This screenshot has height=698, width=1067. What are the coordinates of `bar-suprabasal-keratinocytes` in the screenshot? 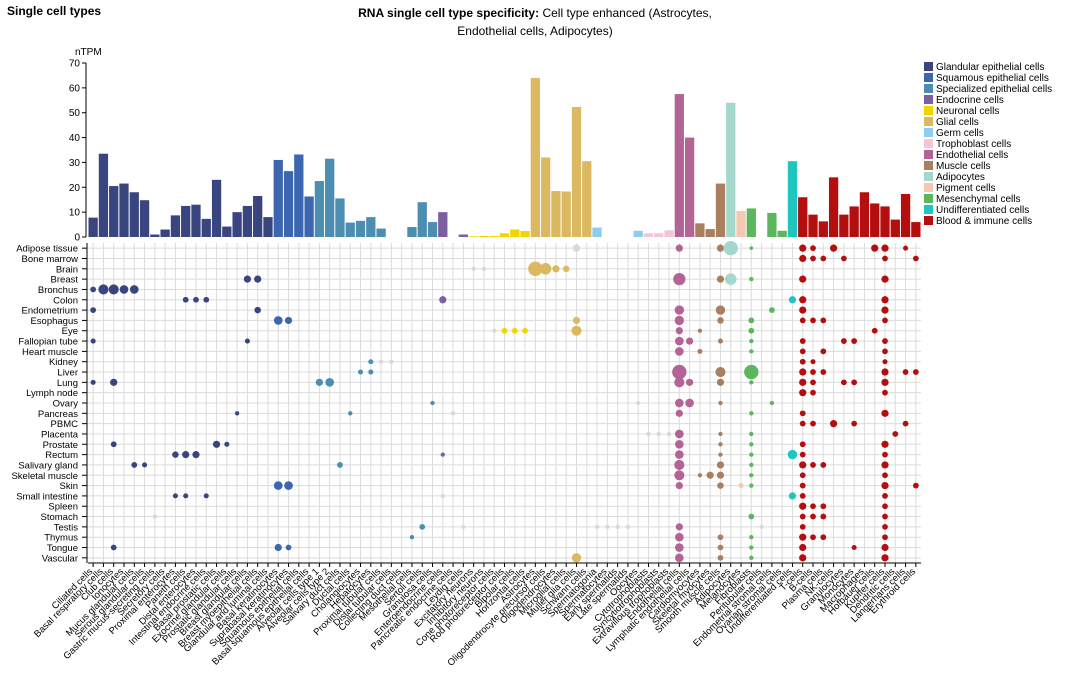 It's located at (288, 204).